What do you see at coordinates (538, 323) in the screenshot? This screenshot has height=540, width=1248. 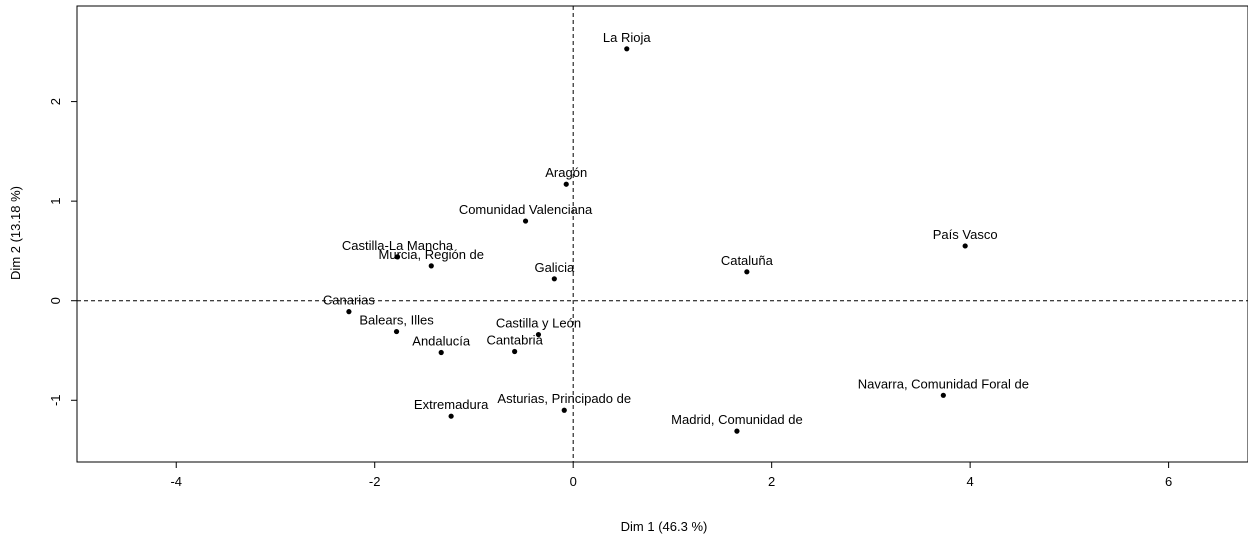 I see `point-label: Castilla y León` at bounding box center [538, 323].